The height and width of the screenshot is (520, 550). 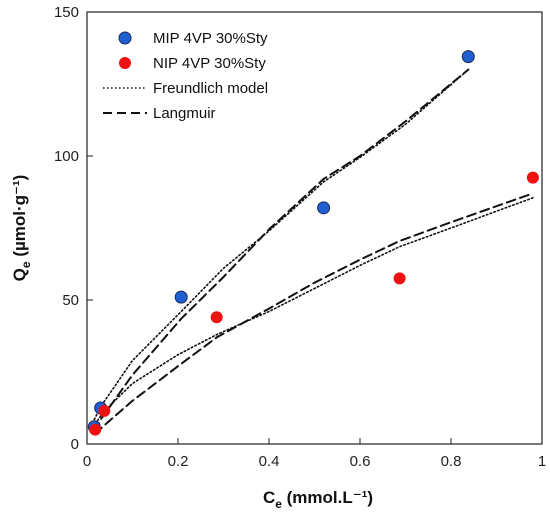 I want to click on y-tick-label: 150, so click(x=66, y=12).